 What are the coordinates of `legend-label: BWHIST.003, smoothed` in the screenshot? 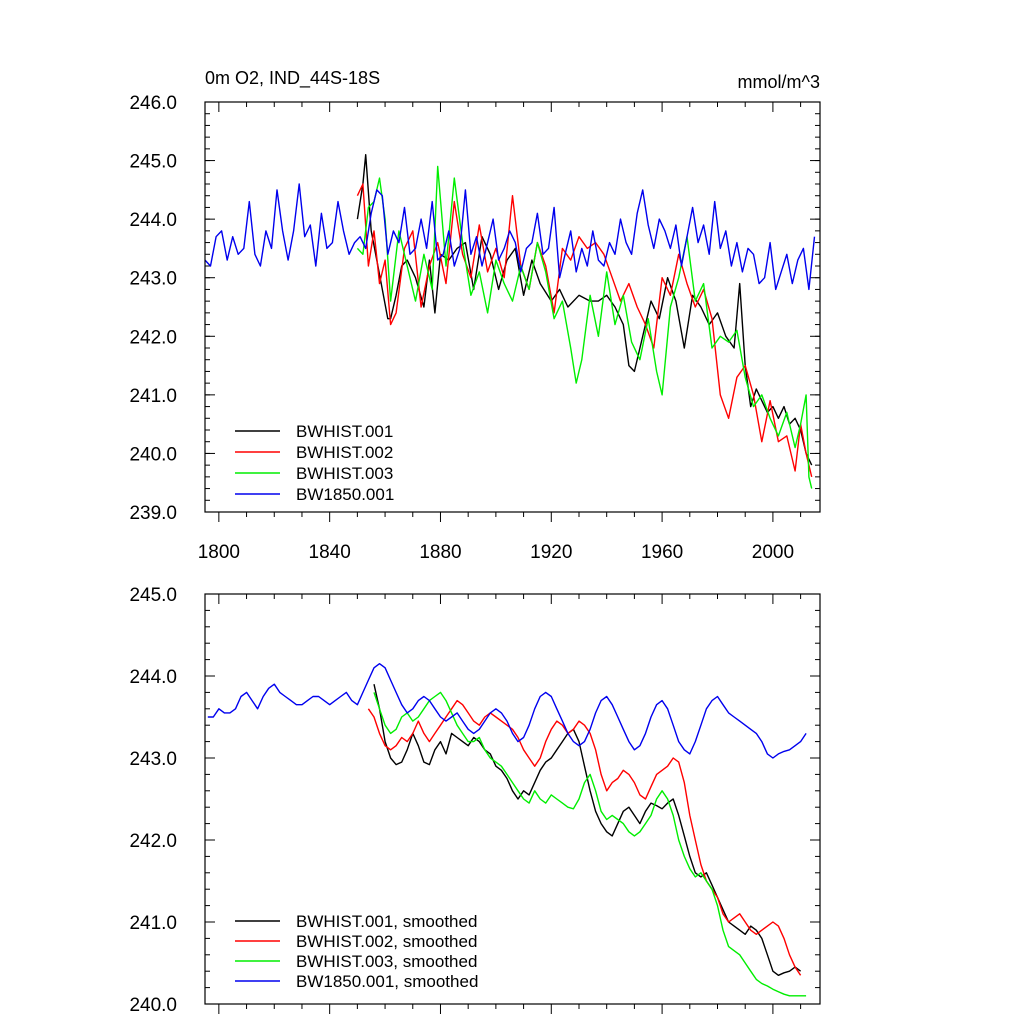 It's located at (386, 961).